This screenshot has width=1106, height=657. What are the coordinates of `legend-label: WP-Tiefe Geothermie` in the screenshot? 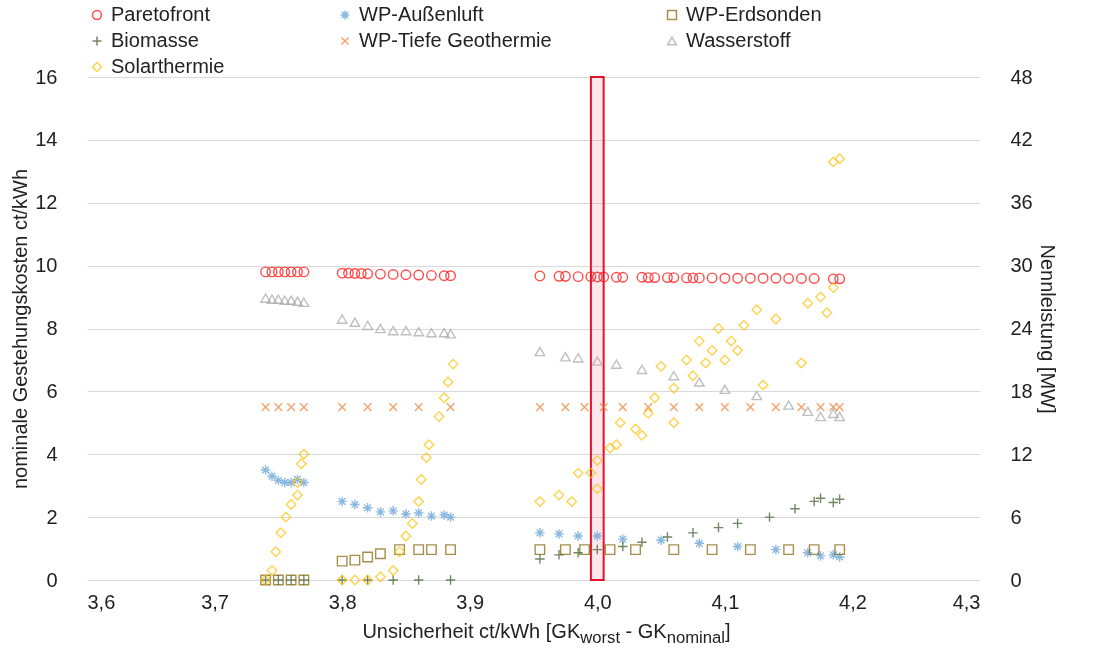 It's located at (455, 40).